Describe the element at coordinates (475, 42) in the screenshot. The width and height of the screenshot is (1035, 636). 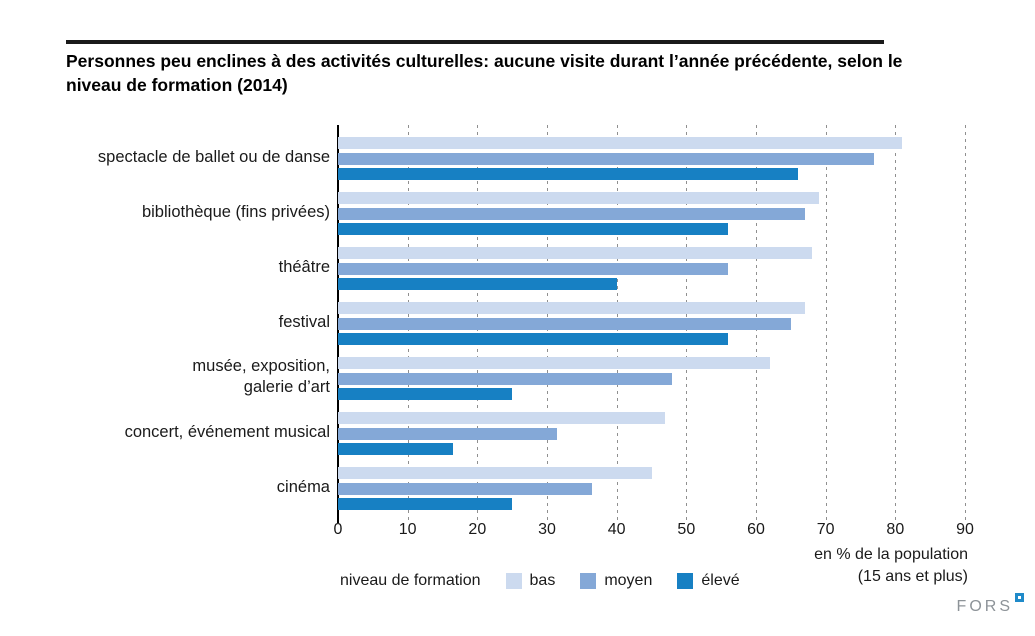
I see `title-rule` at that location.